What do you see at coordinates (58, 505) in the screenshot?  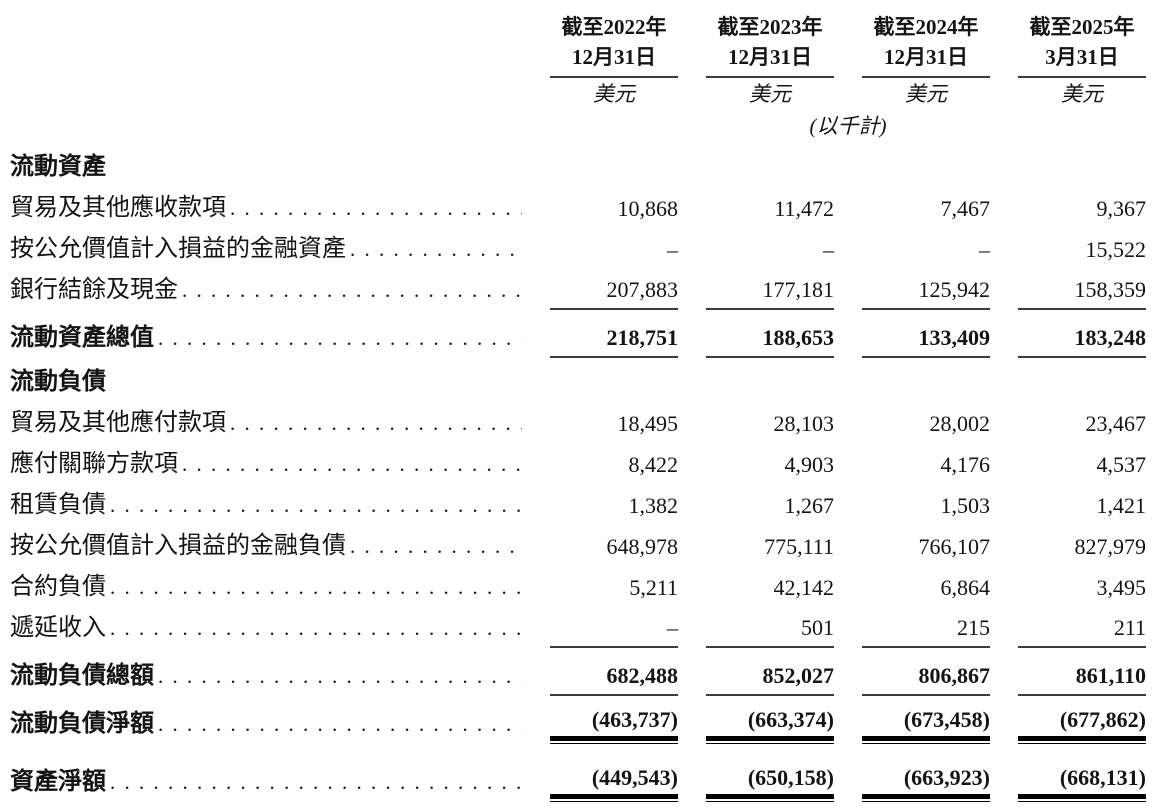 I see `row-label: 租賃負債` at bounding box center [58, 505].